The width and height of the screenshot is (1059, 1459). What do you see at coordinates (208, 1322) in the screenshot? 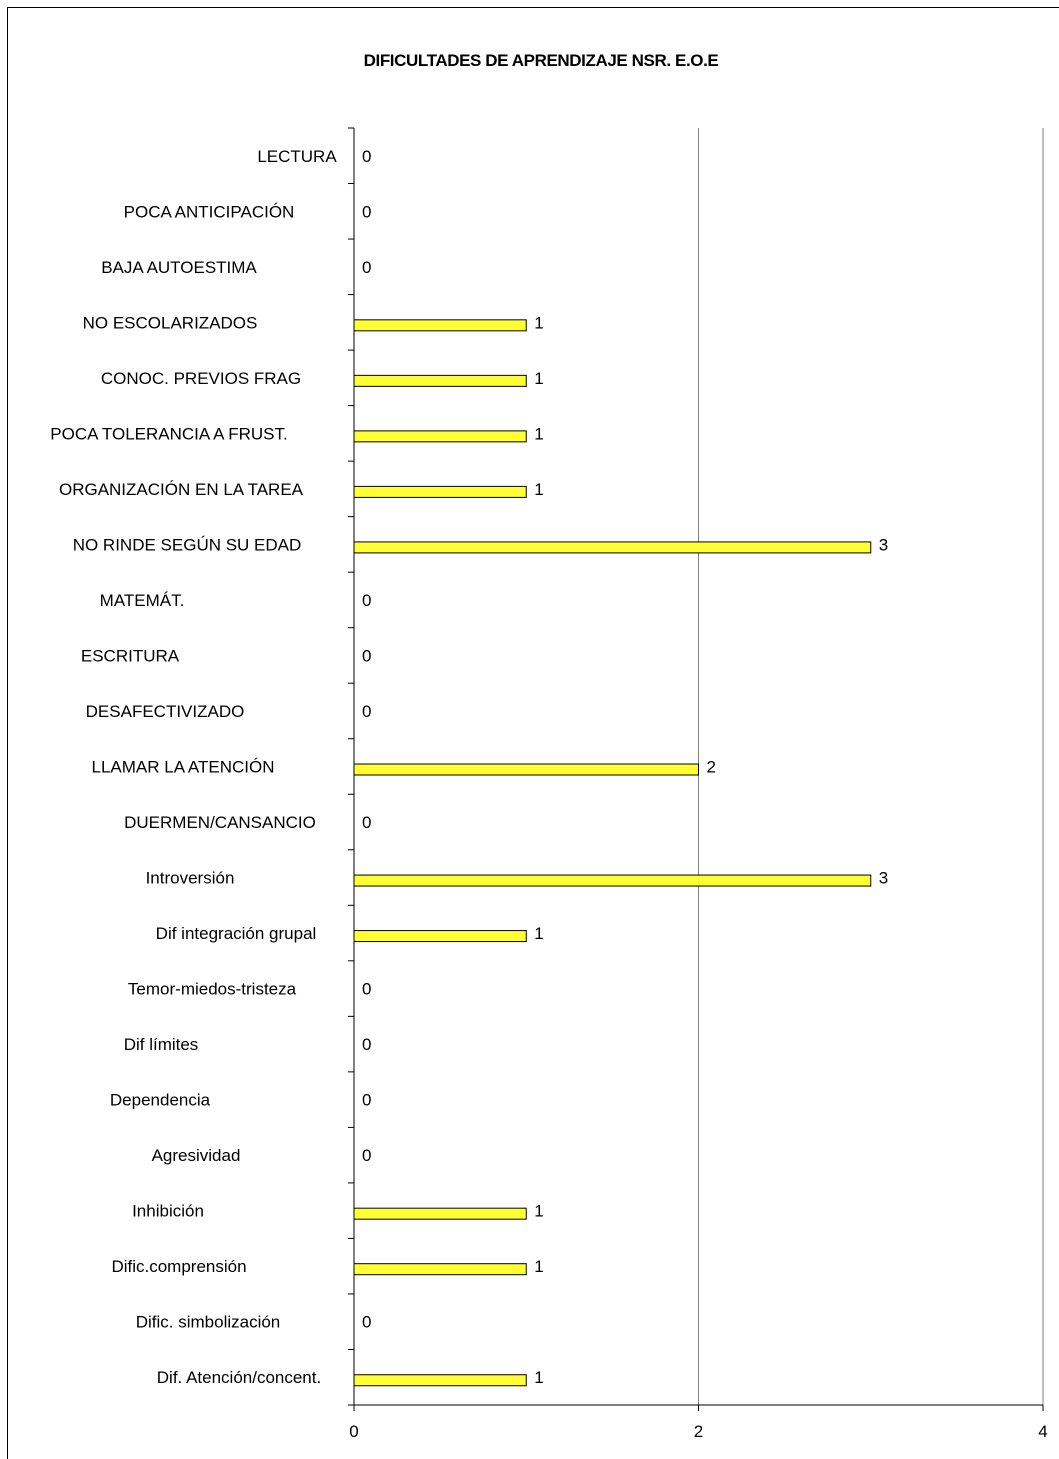
I see `category-label: Dific. simbolización` at bounding box center [208, 1322].